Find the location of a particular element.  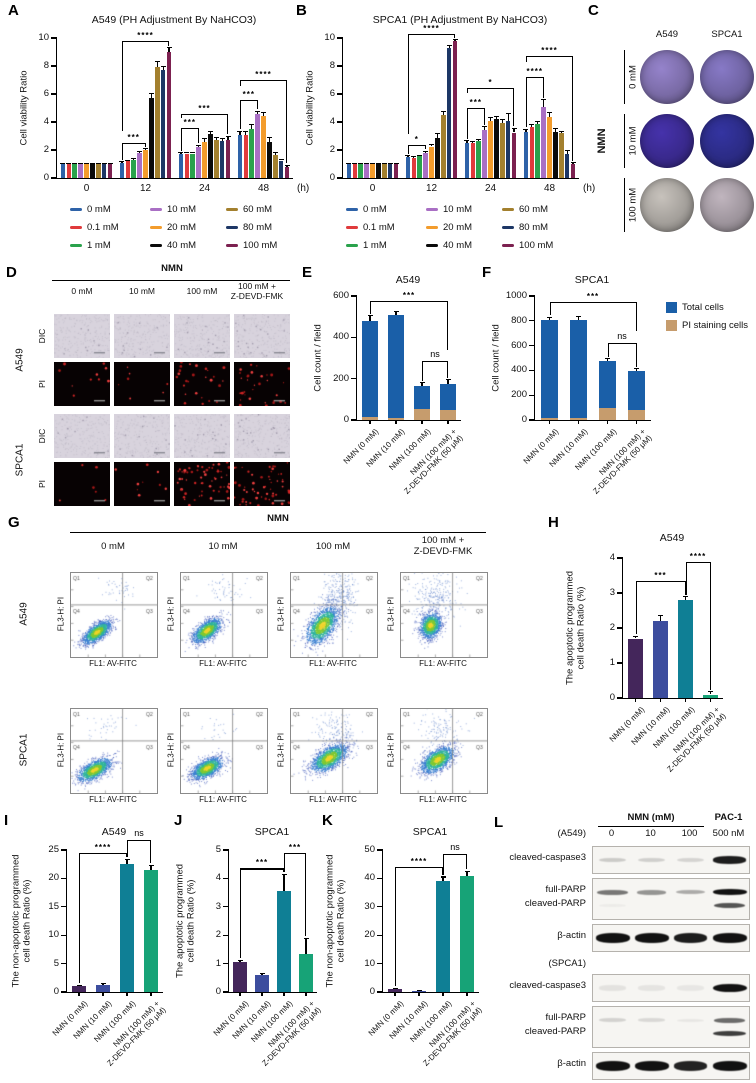

dish is located at coordinates (727, 77).